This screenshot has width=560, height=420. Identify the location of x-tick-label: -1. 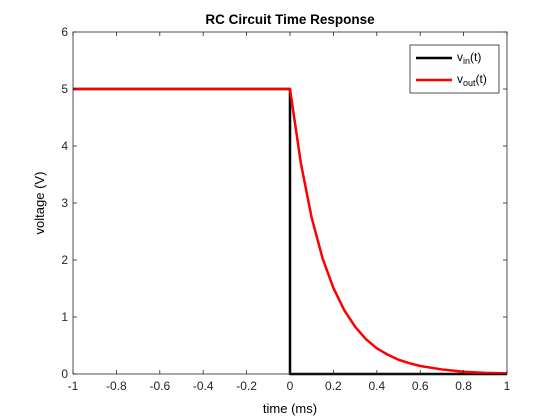
(73, 386).